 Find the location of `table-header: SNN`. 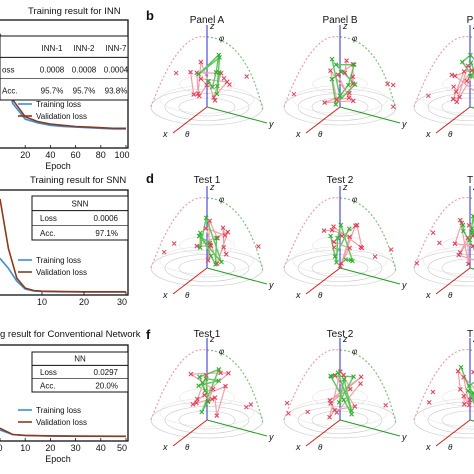

table-header: SNN is located at coordinates (80, 204).